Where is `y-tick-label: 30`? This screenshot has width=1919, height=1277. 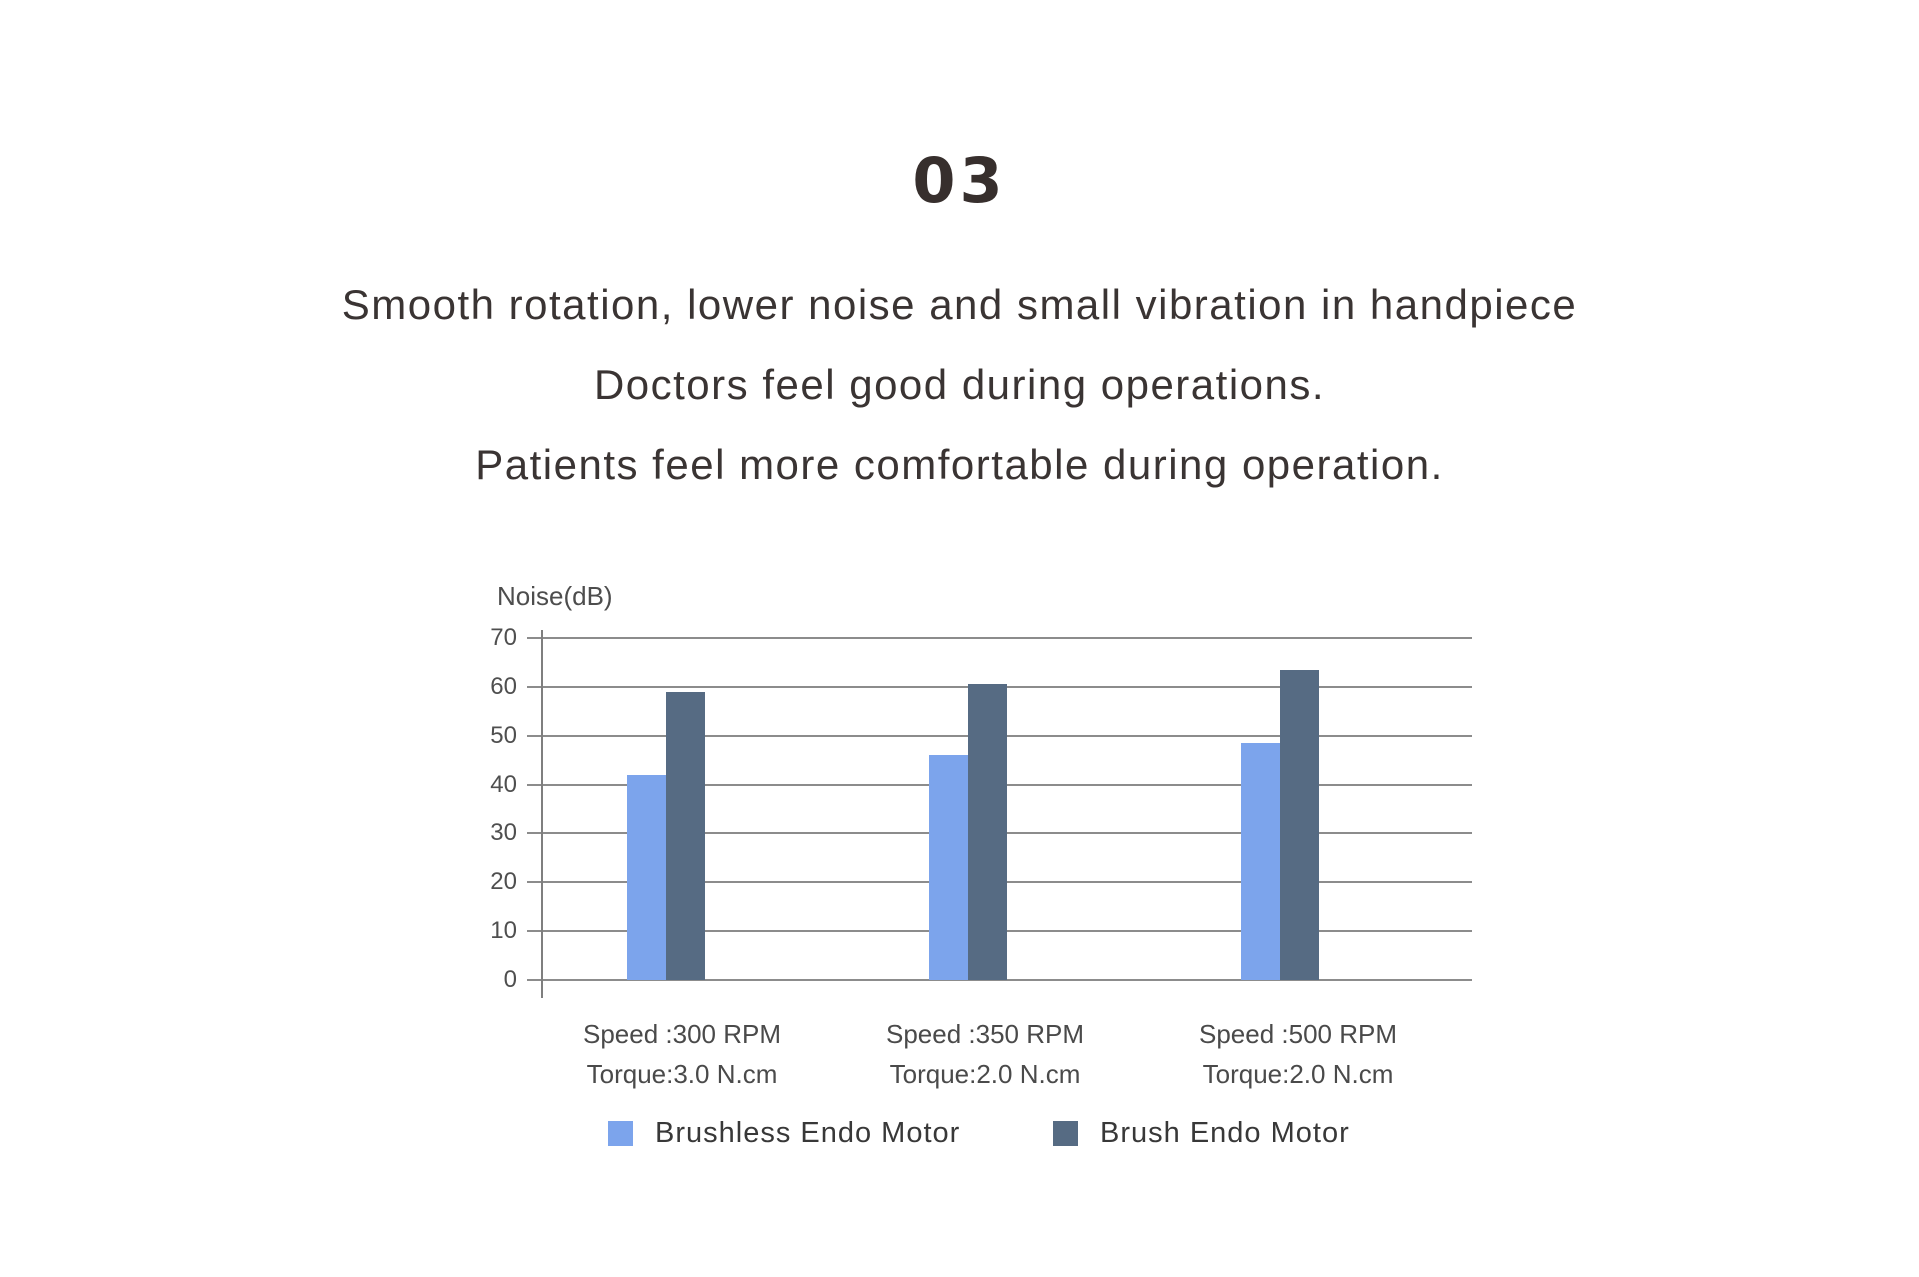
y-tick-label: 30 is located at coordinates (503, 833).